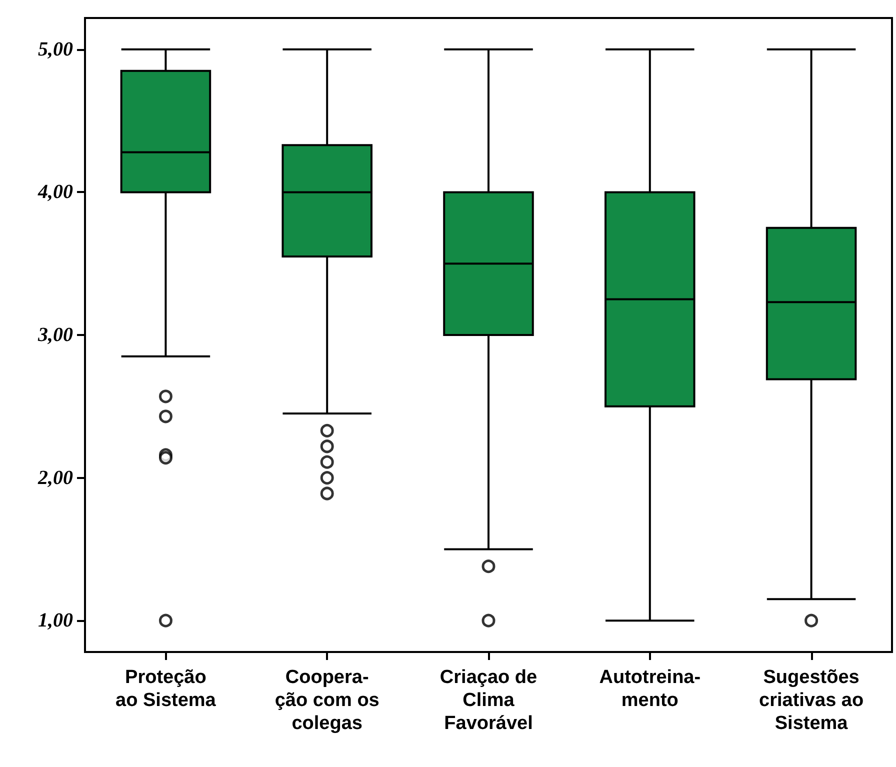 The height and width of the screenshot is (767, 896). Describe the element at coordinates (55, 621) in the screenshot. I see `y-tick-label: 1,00` at that location.